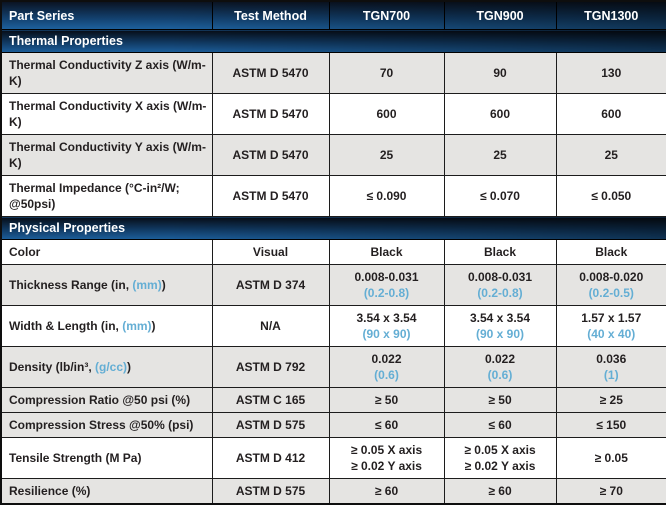 The width and height of the screenshot is (666, 521). Describe the element at coordinates (106, 114) in the screenshot. I see `row-label: Thermal Conductivity X axis (W/m-K)` at that location.